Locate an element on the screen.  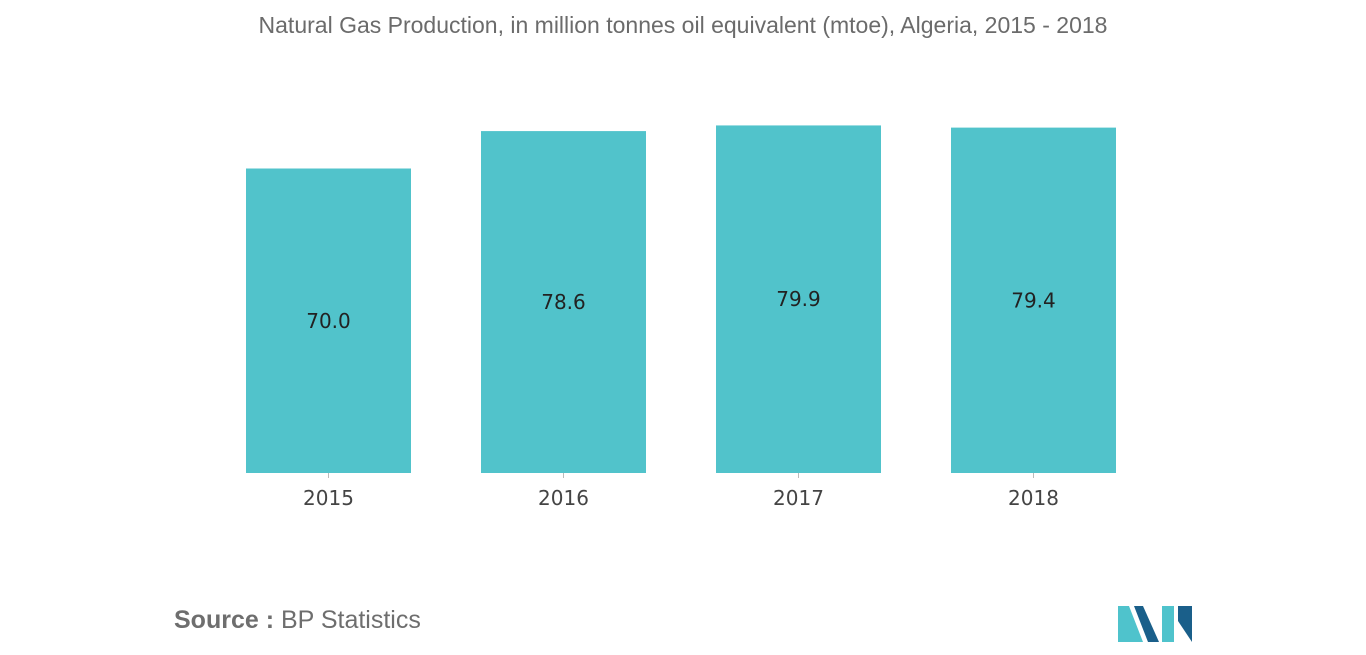
bar-2017 is located at coordinates (798, 299).